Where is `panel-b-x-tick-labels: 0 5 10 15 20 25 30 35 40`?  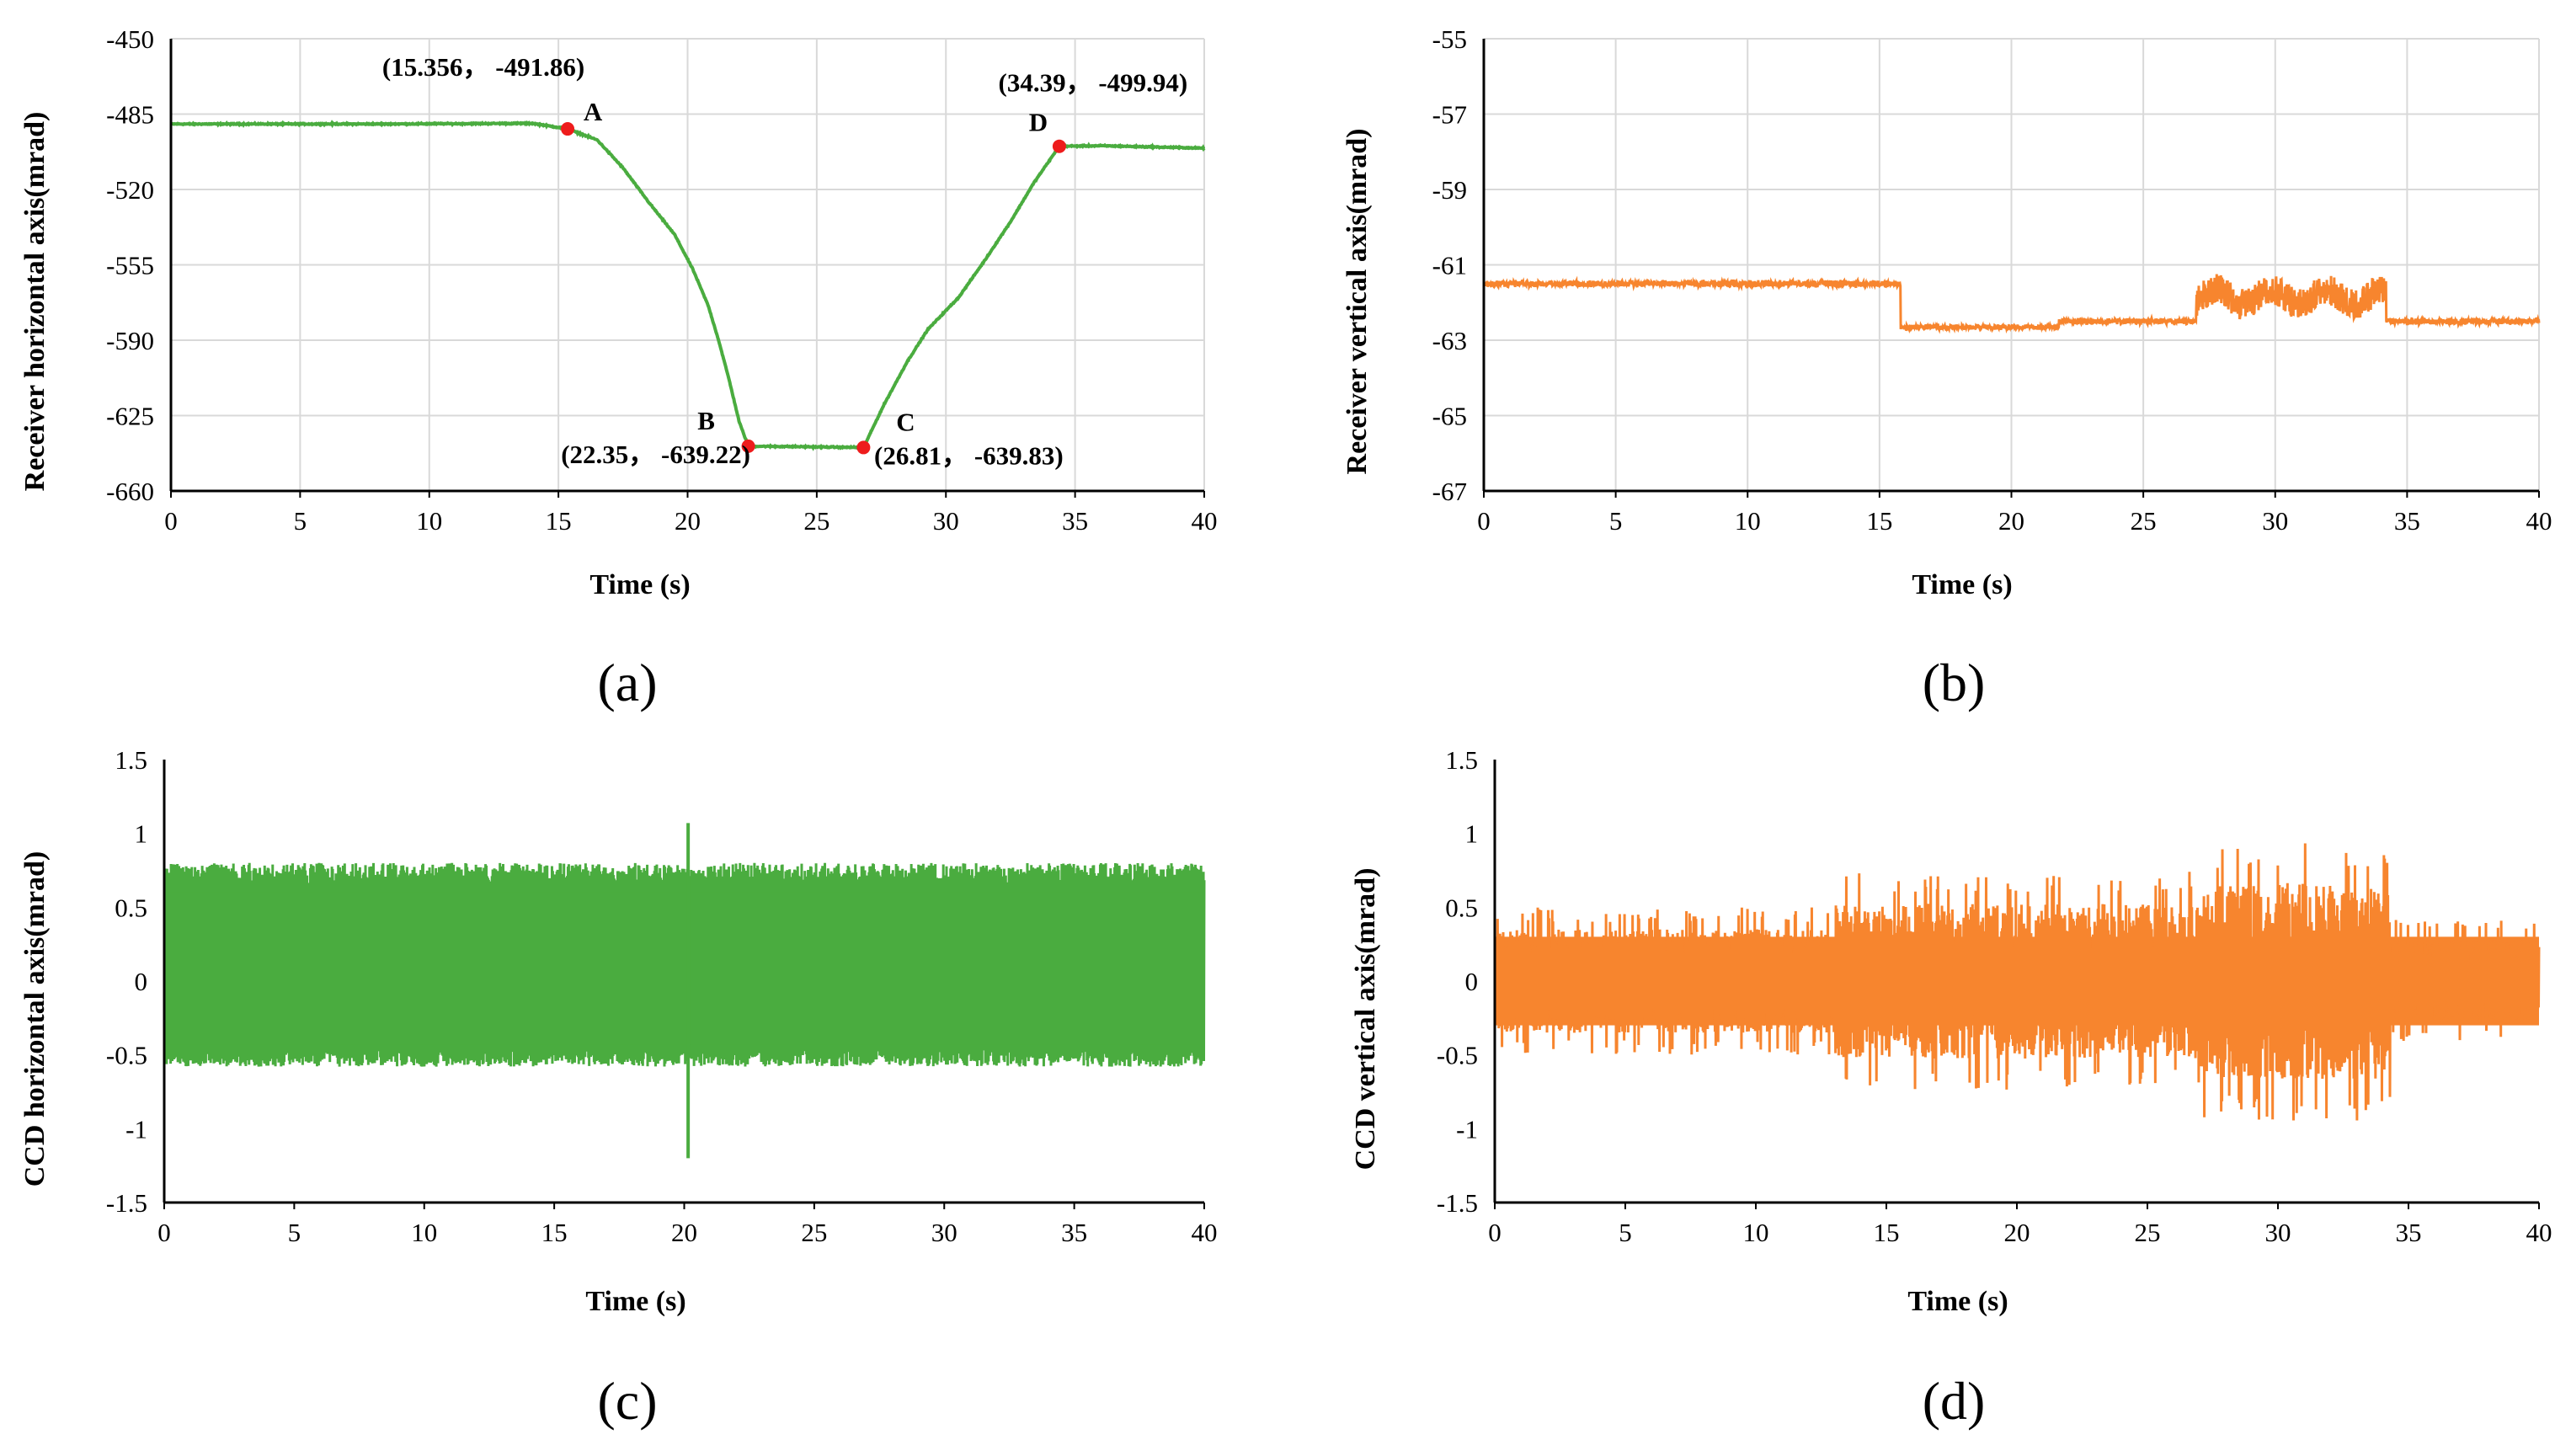
panel-b-x-tick-labels: 0 5 10 15 20 25 30 35 40 is located at coordinates (2014, 521).